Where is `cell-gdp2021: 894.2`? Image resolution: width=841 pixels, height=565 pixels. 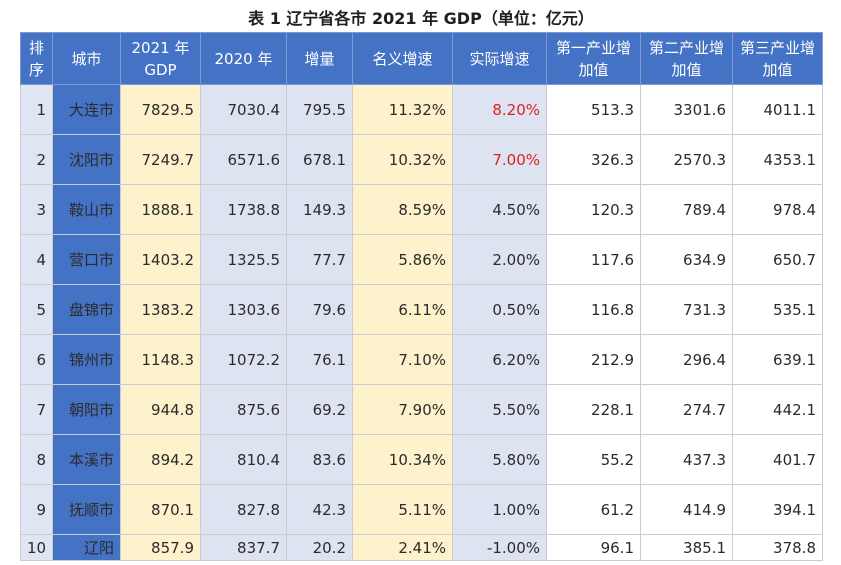 cell-gdp2021: 894.2 is located at coordinates (160, 459).